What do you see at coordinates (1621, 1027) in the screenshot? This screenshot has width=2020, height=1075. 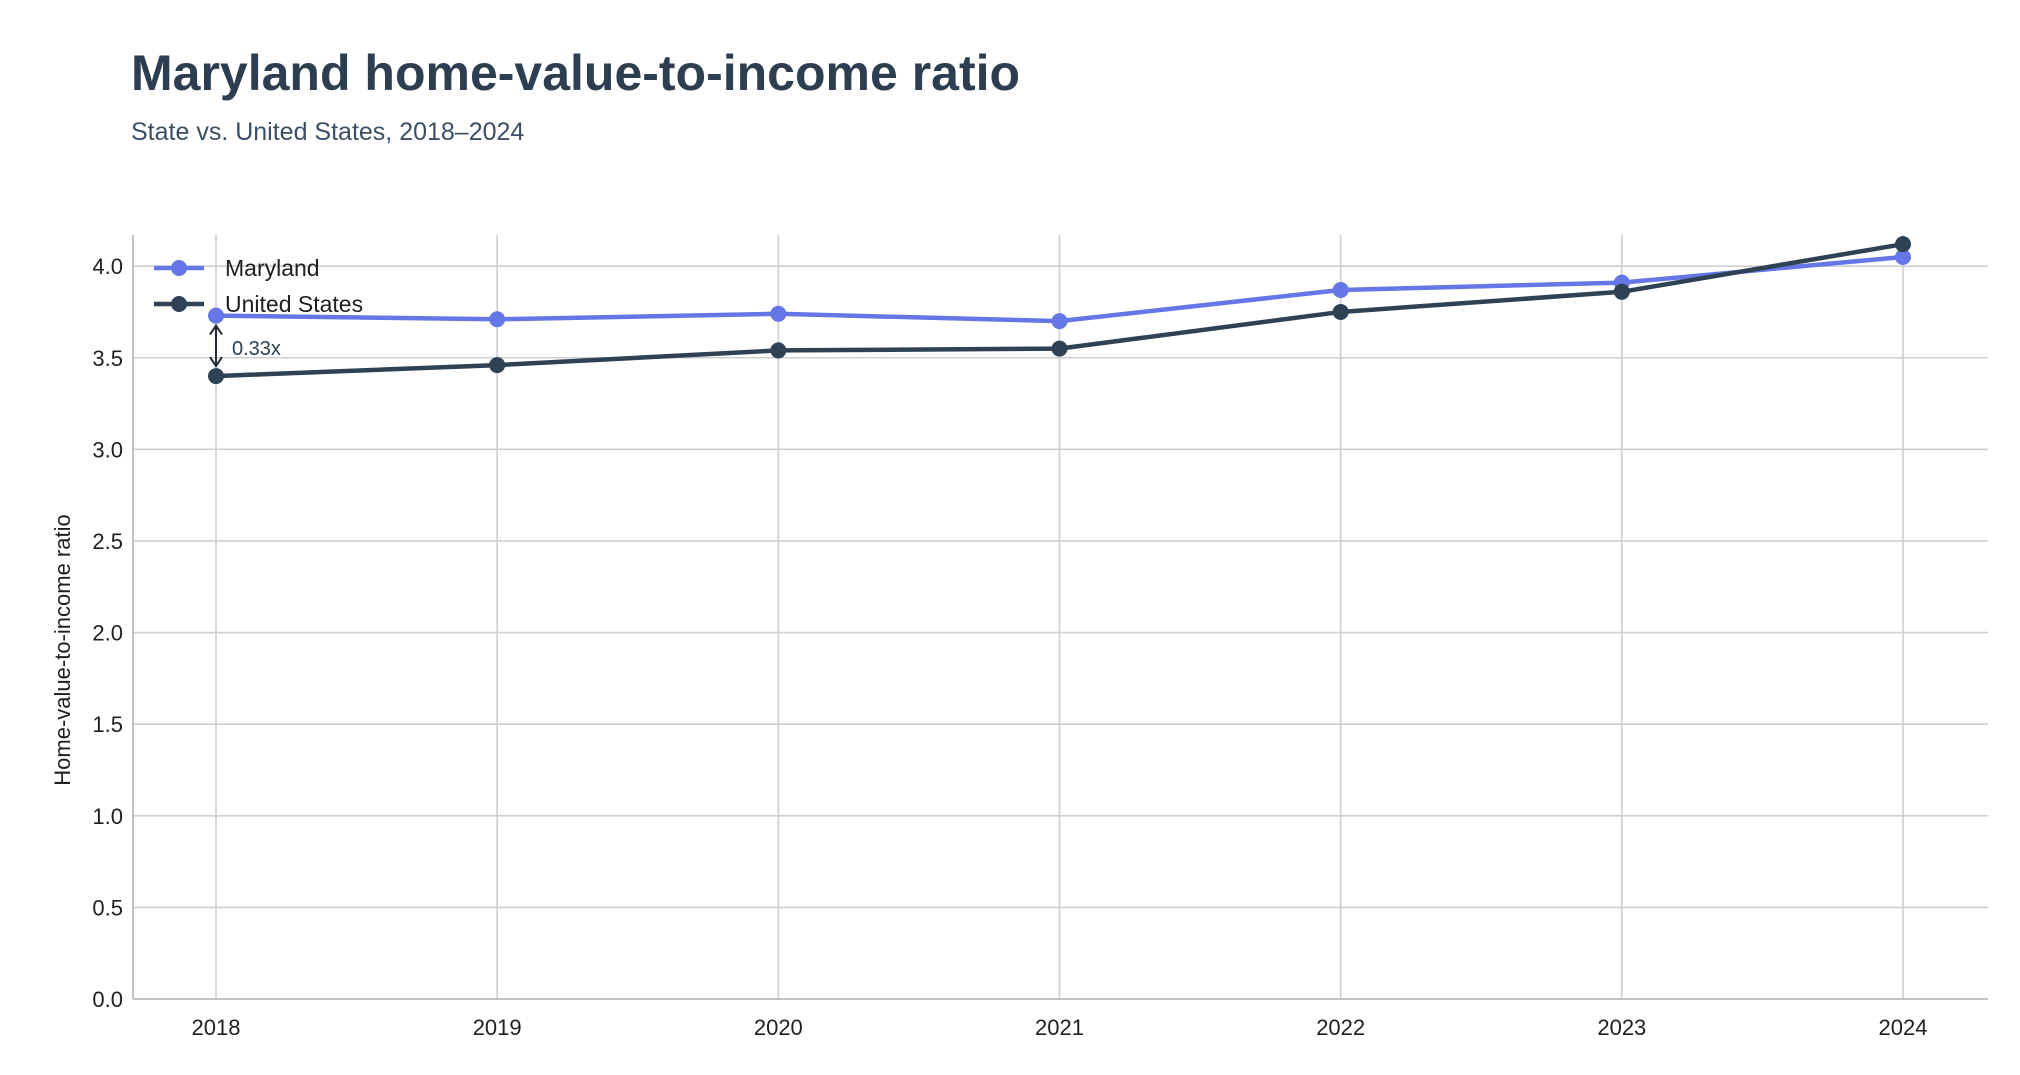 I see `x-tick-label: 2023` at bounding box center [1621, 1027].